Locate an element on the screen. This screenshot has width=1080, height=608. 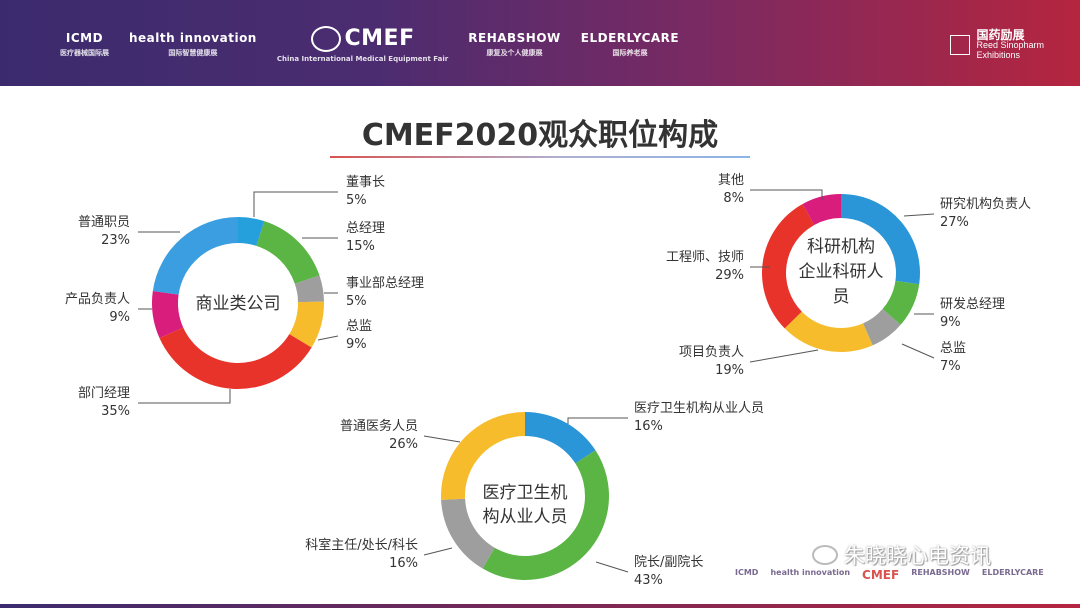
donut-center-label: 医疗卫生机 is located at coordinates (525, 493).